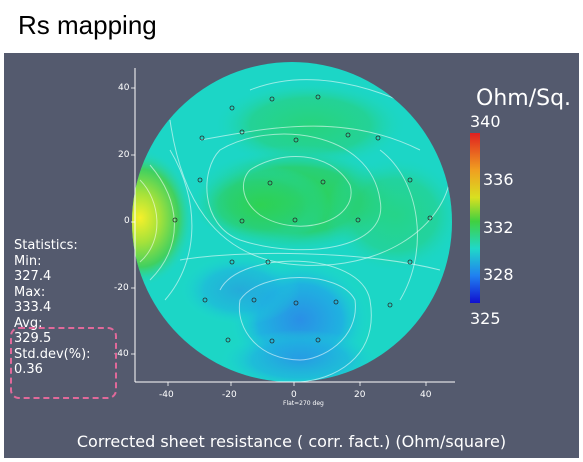 The image size is (583, 462). I want to click on x-axis-note: Flat=270 deg, so click(303, 403).